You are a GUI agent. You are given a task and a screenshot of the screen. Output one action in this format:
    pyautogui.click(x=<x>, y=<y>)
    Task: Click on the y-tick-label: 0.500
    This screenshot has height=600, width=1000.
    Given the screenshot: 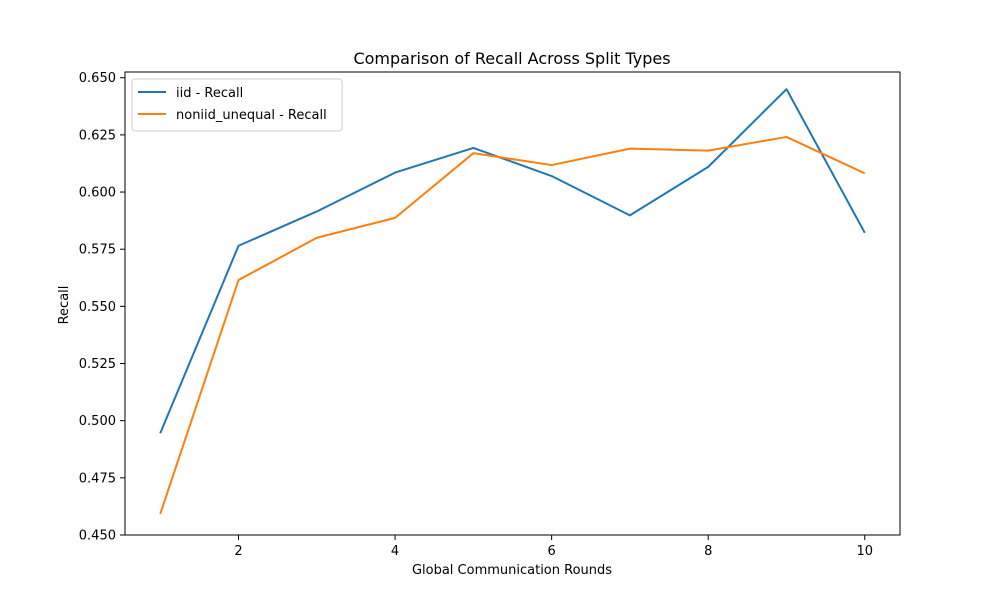 What is the action you would take?
    pyautogui.click(x=97, y=421)
    